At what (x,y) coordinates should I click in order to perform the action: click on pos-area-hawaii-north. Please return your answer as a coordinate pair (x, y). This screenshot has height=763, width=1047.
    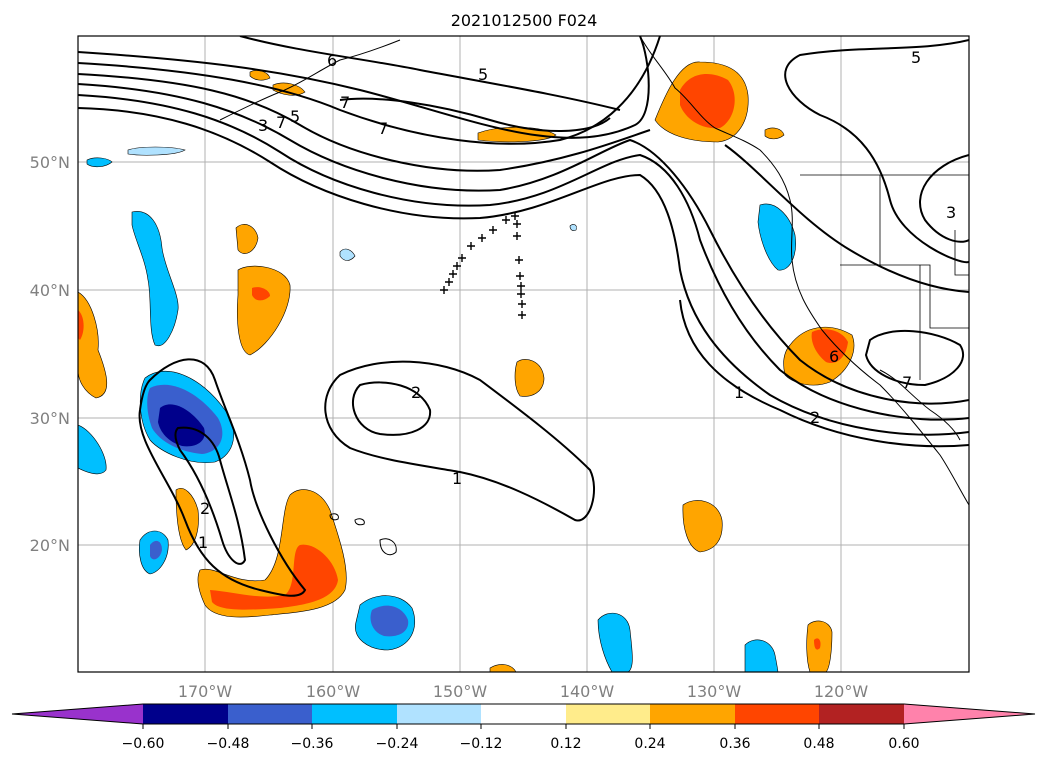
    Looking at the image, I should click on (187, 519).